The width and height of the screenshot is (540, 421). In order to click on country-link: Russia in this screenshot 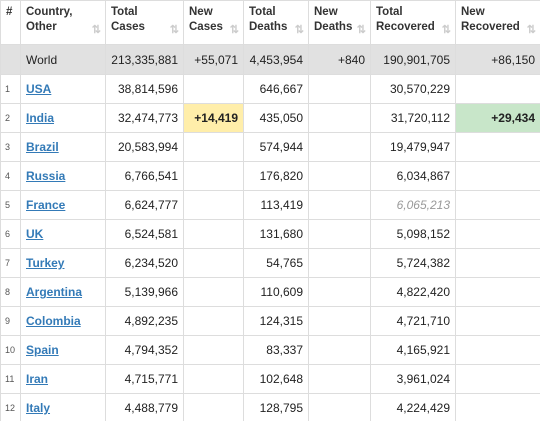, I will do `click(46, 176)`.